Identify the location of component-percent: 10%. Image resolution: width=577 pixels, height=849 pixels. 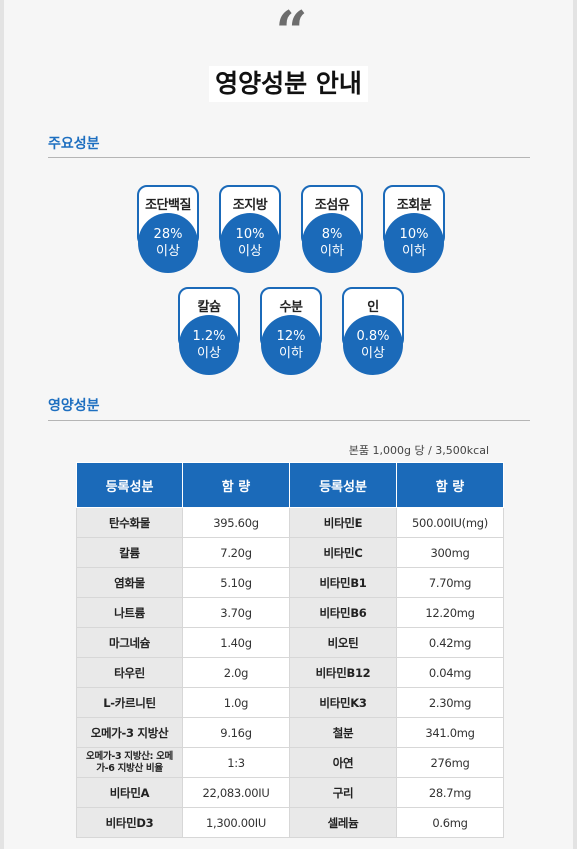
(414, 234).